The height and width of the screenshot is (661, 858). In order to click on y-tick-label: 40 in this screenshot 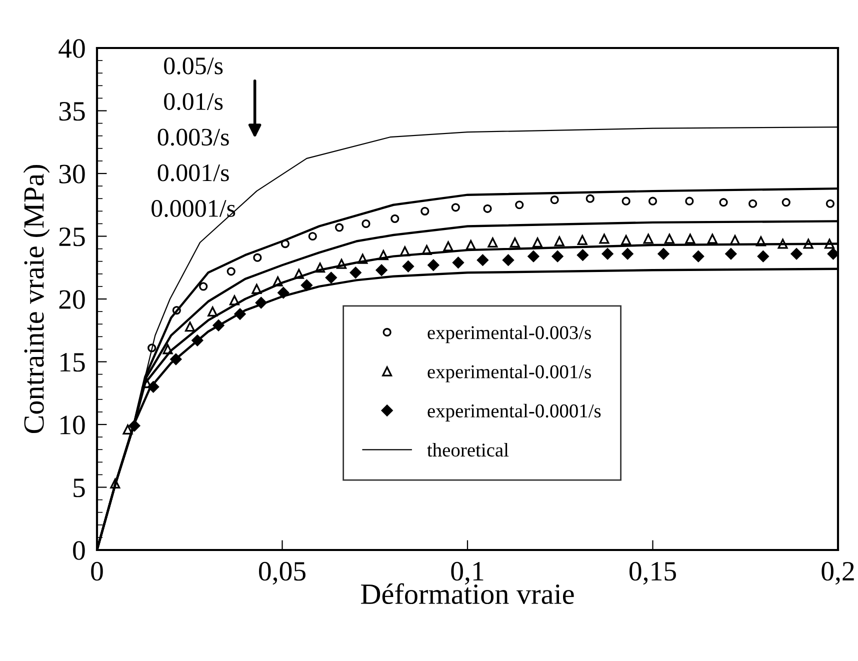, I will do `click(71, 48)`.